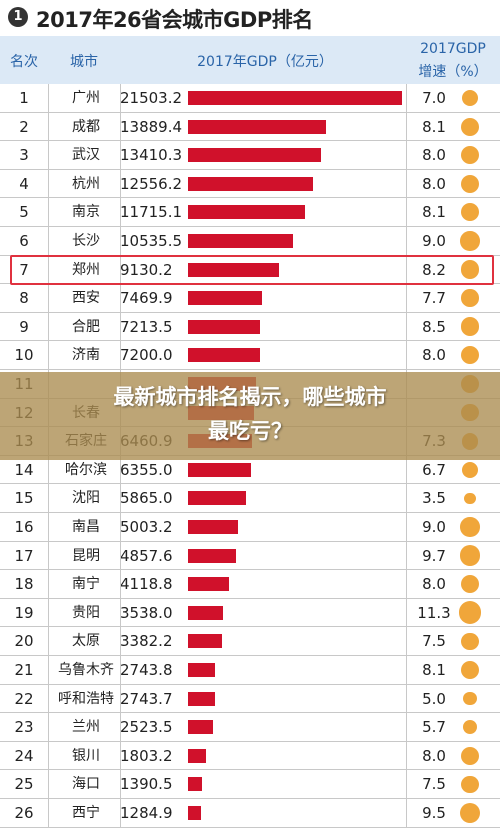 The width and height of the screenshot is (500, 828). I want to click on growth-value-label: 11.3, so click(434, 612).